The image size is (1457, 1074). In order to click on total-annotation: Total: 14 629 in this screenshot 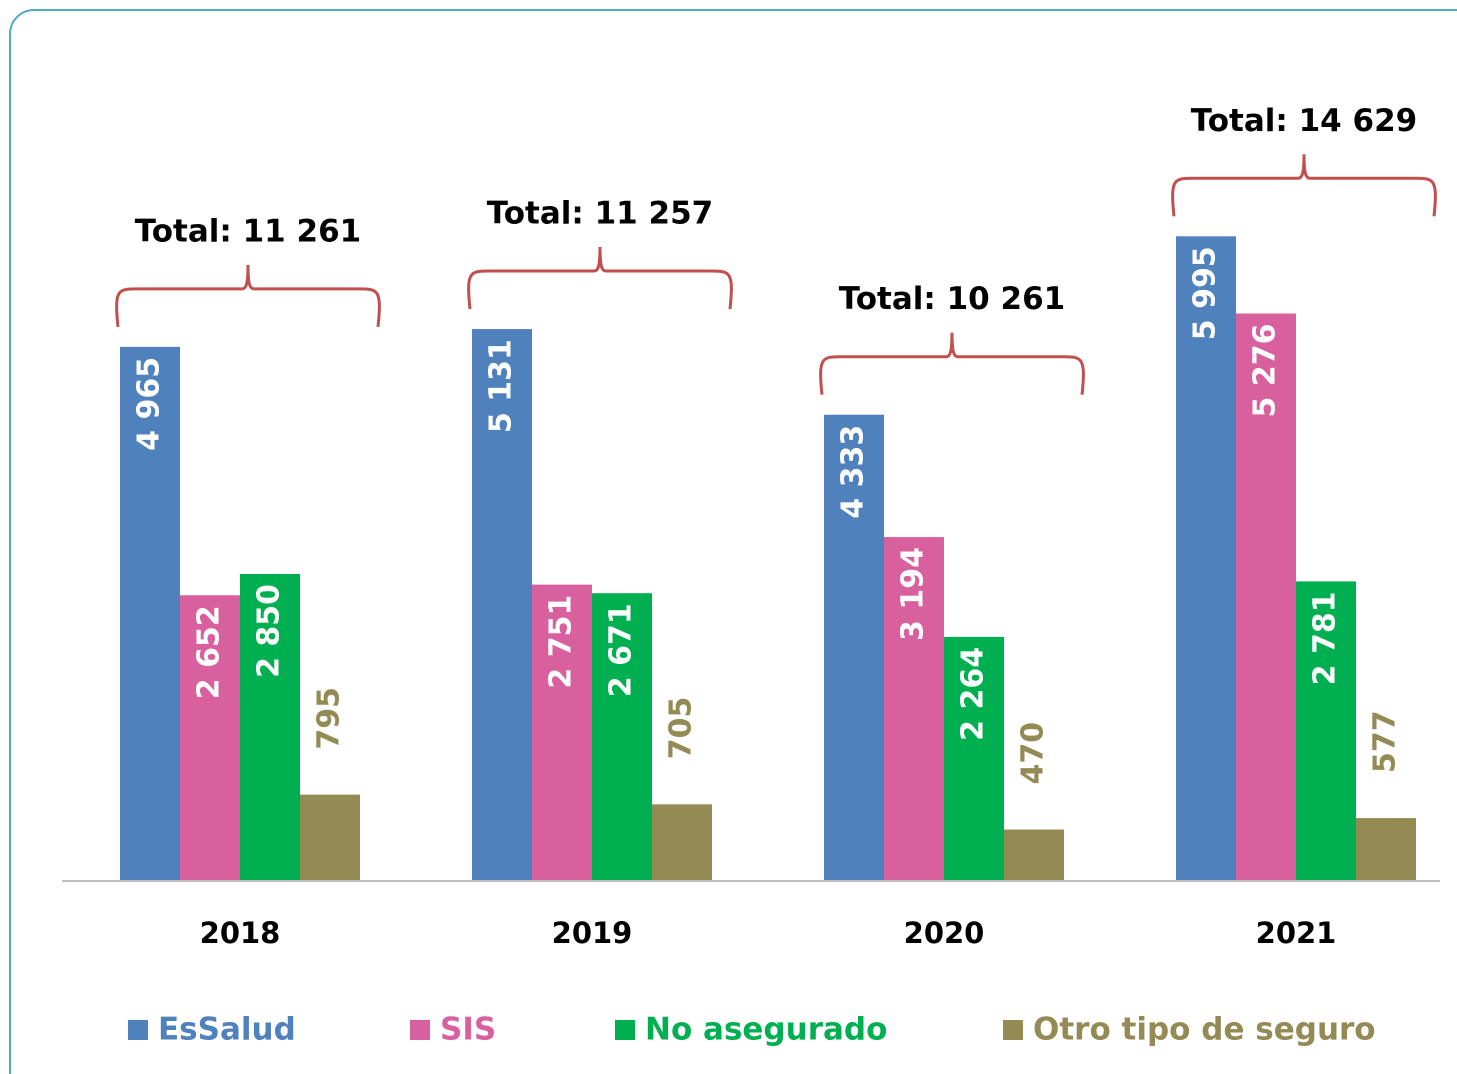, I will do `click(1304, 121)`.